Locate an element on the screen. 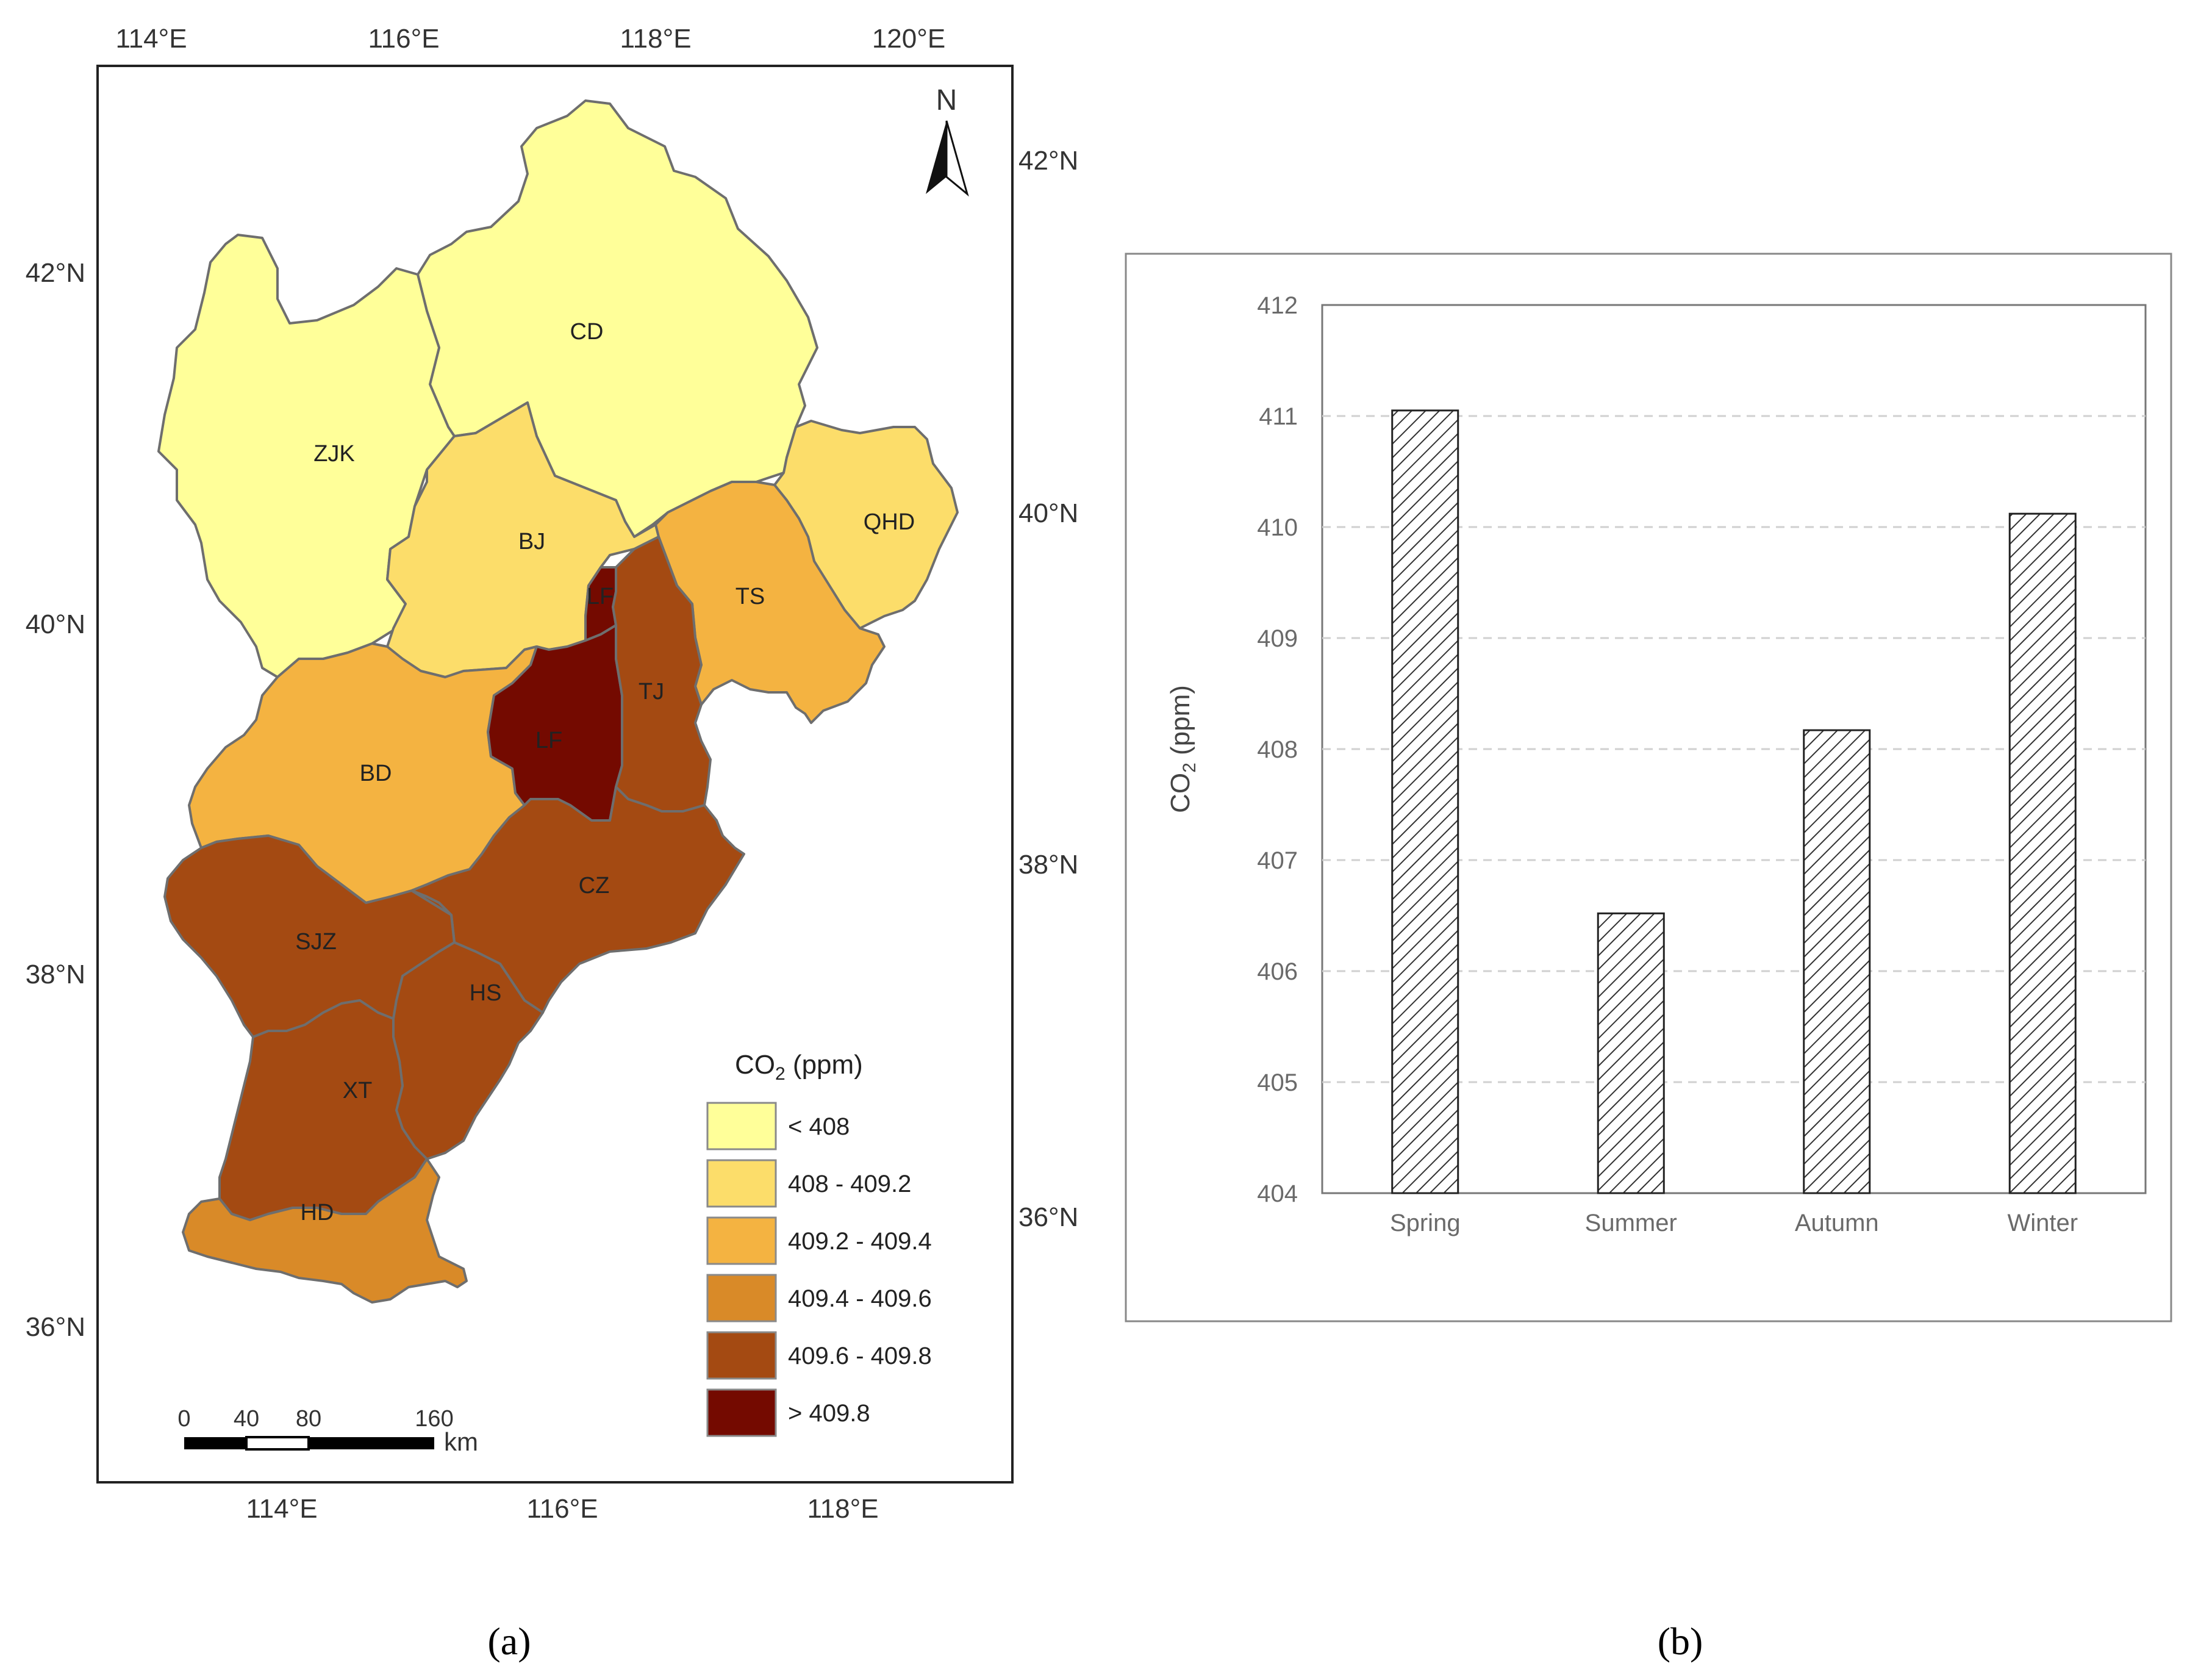  right-lat-tick: 42°N is located at coordinates (1048, 161).